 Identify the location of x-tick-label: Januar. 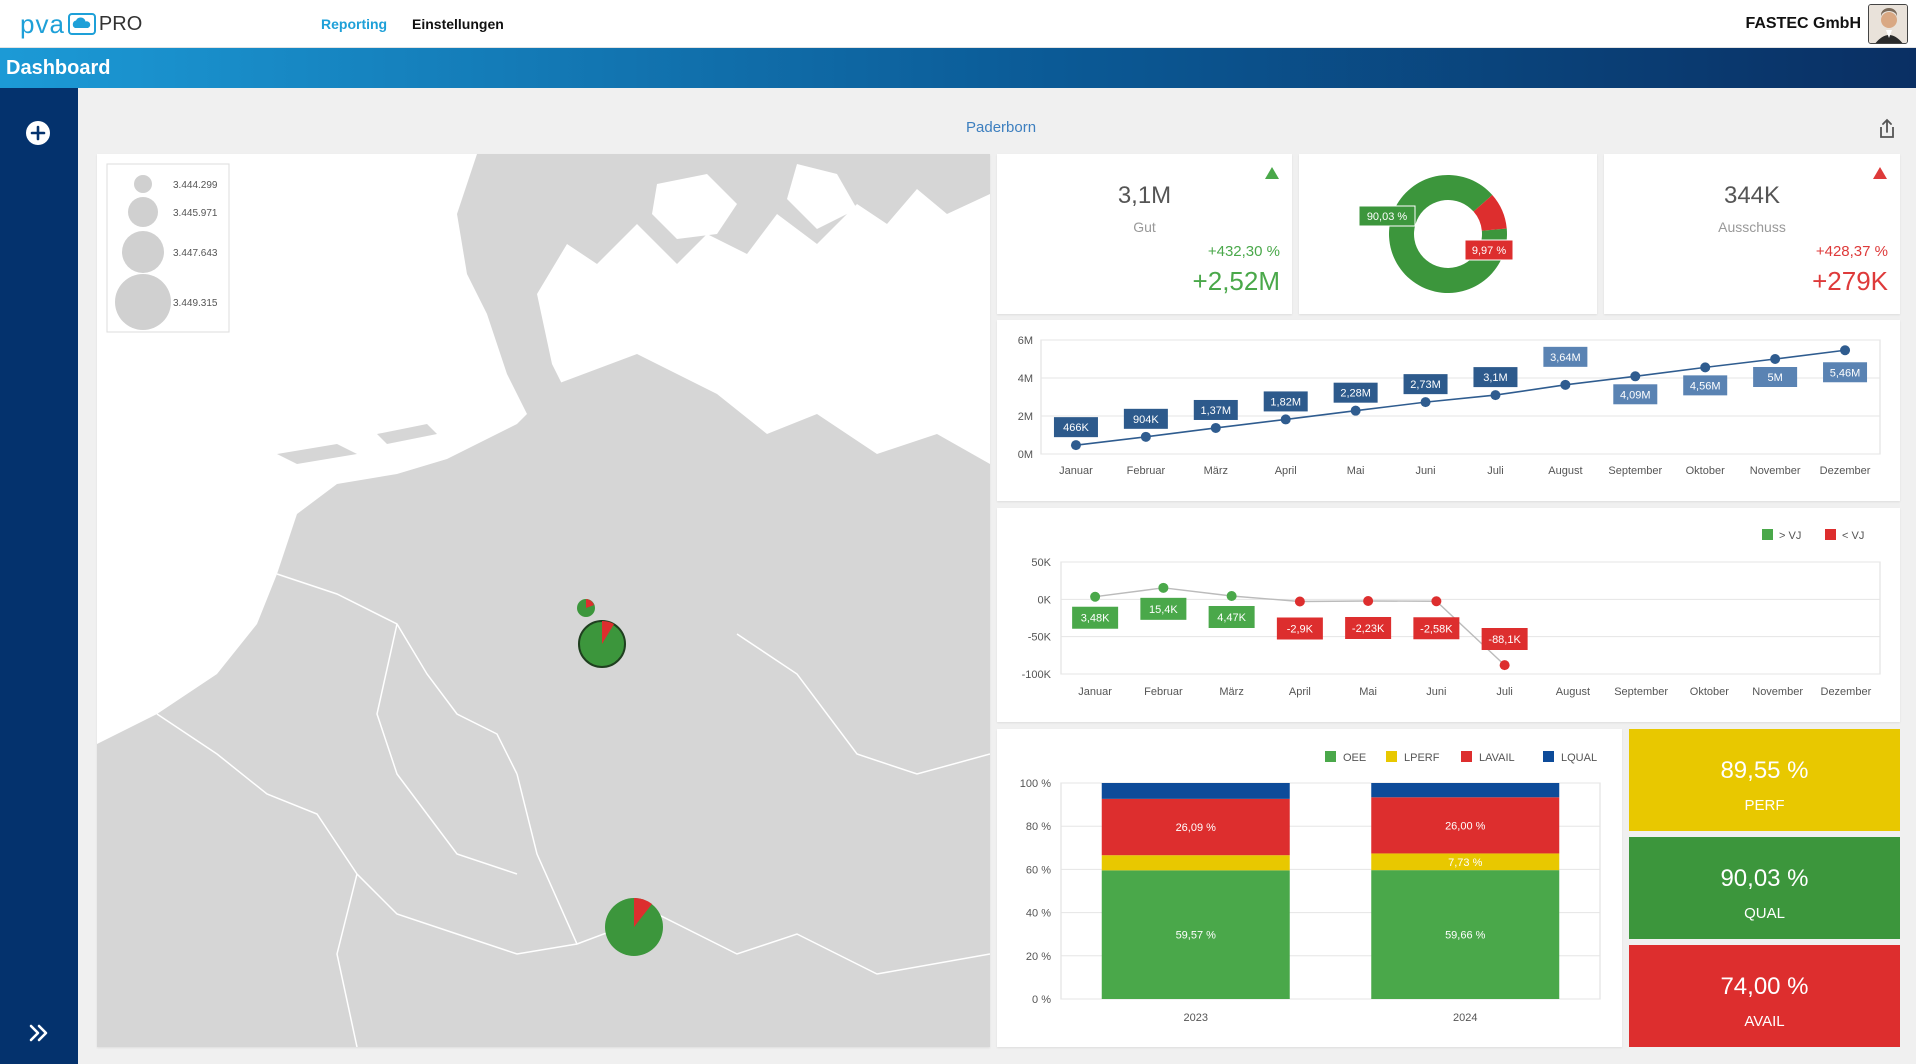
(1076, 471).